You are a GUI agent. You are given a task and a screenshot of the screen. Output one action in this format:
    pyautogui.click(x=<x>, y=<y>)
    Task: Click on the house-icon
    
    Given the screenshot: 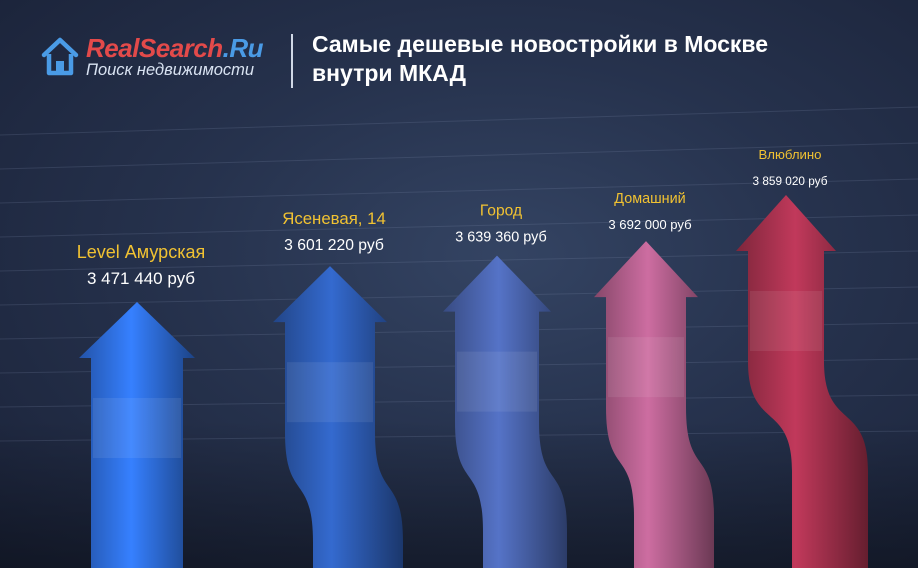 What is the action you would take?
    pyautogui.click(x=60, y=56)
    